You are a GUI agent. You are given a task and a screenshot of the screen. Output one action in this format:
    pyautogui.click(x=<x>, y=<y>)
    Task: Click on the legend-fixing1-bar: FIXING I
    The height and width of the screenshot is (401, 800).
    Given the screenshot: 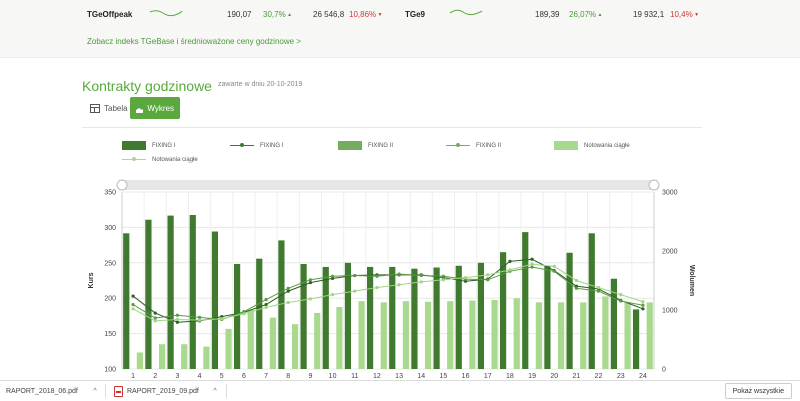 What is the action you would take?
    pyautogui.click(x=148, y=145)
    